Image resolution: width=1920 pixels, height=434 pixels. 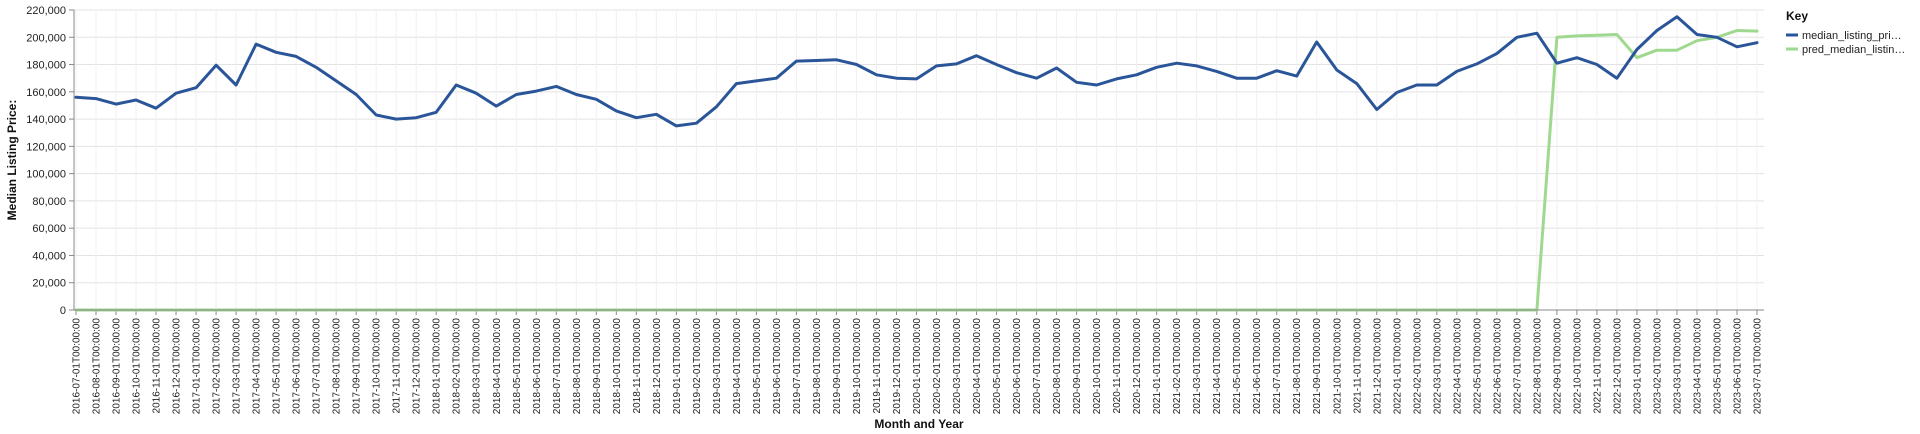 I want to click on x-tick-label: 2017-01-01T00:00:00, so click(x=197, y=366).